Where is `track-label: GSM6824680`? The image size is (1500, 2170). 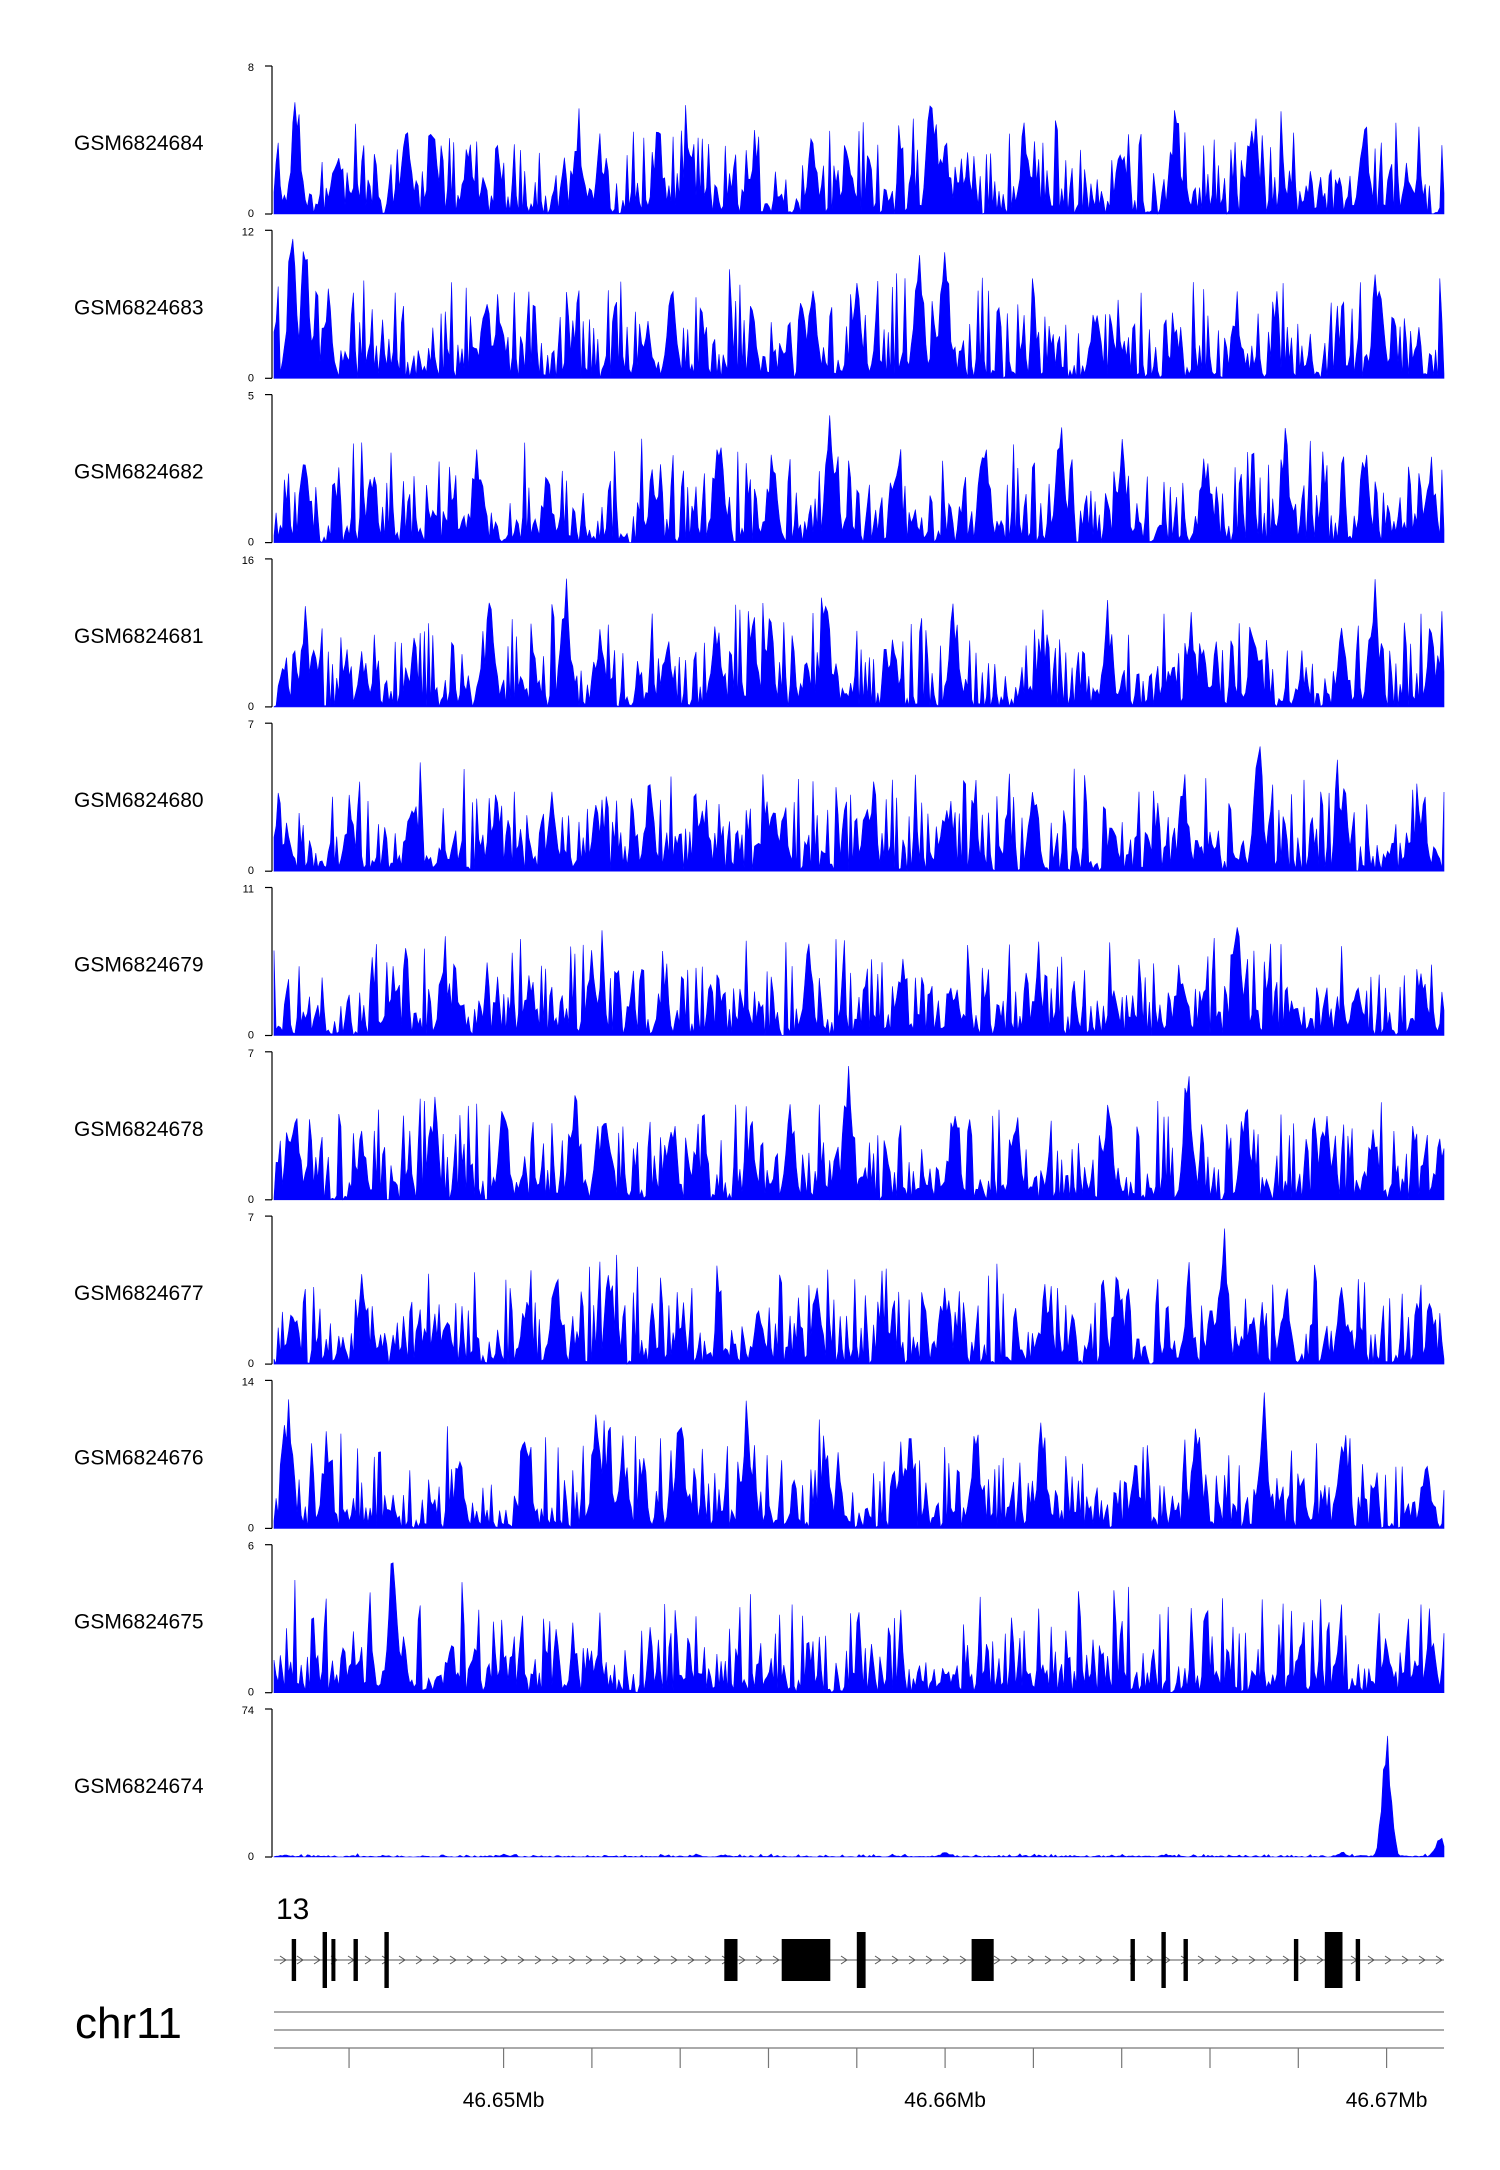 track-label: GSM6824680 is located at coordinates (139, 800).